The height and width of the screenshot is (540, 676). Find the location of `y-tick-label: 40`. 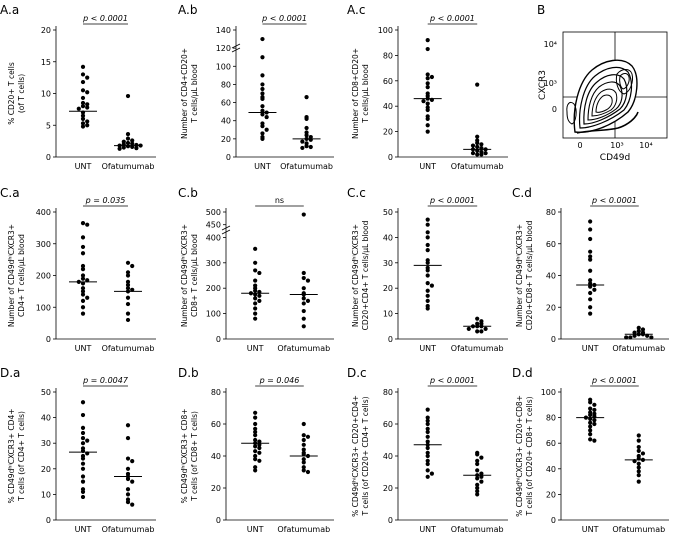

y-tick-label: 40 is located at coordinates (551, 276).